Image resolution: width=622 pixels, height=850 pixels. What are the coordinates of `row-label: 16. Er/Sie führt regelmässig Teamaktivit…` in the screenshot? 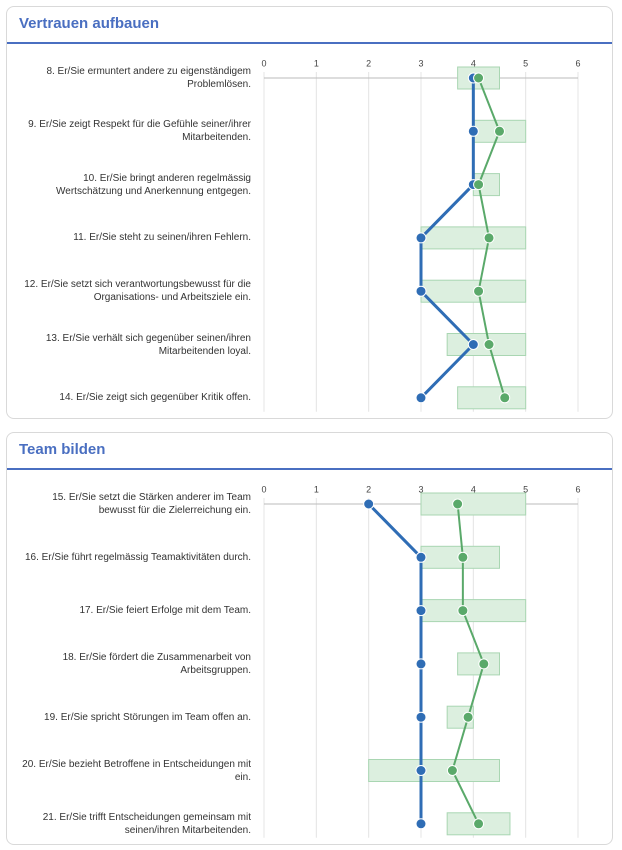 It's located at (137, 557).